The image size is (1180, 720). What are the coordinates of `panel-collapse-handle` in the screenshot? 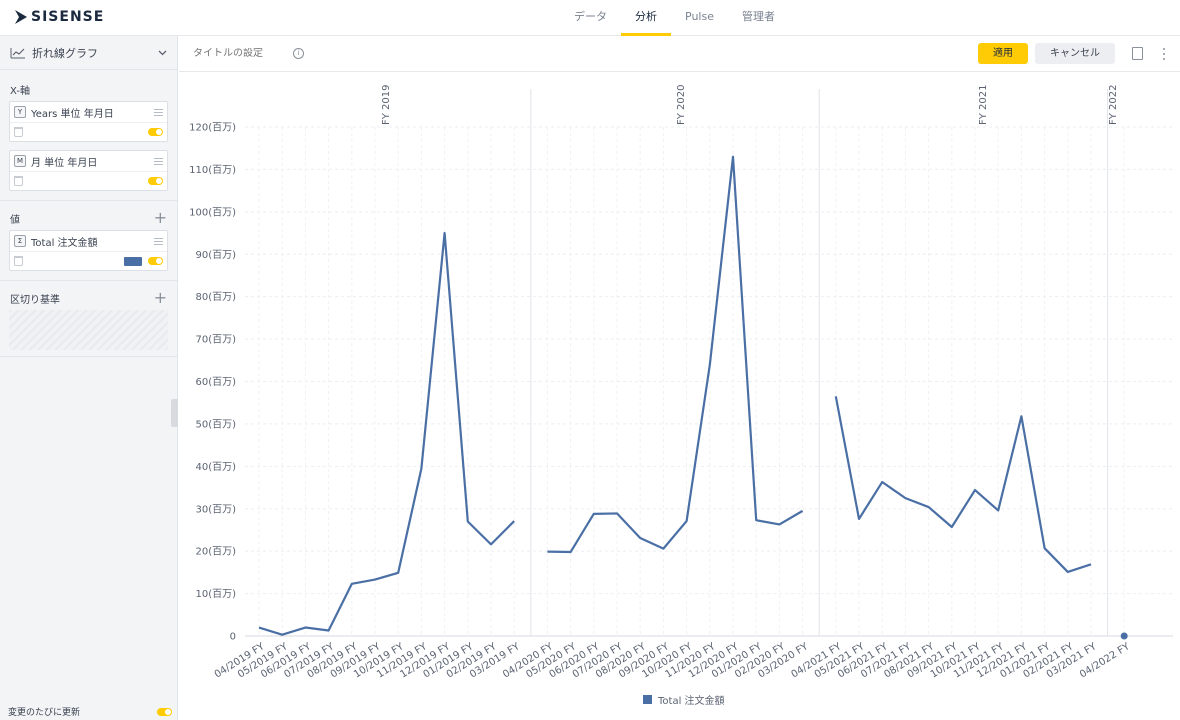 It's located at (174, 413).